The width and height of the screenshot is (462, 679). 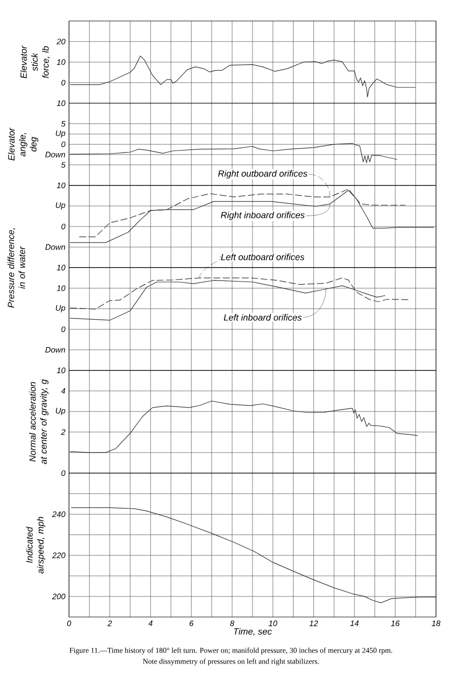 What do you see at coordinates (17, 268) in the screenshot?
I see `y-axis-title: Pressure difference, in of water` at bounding box center [17, 268].